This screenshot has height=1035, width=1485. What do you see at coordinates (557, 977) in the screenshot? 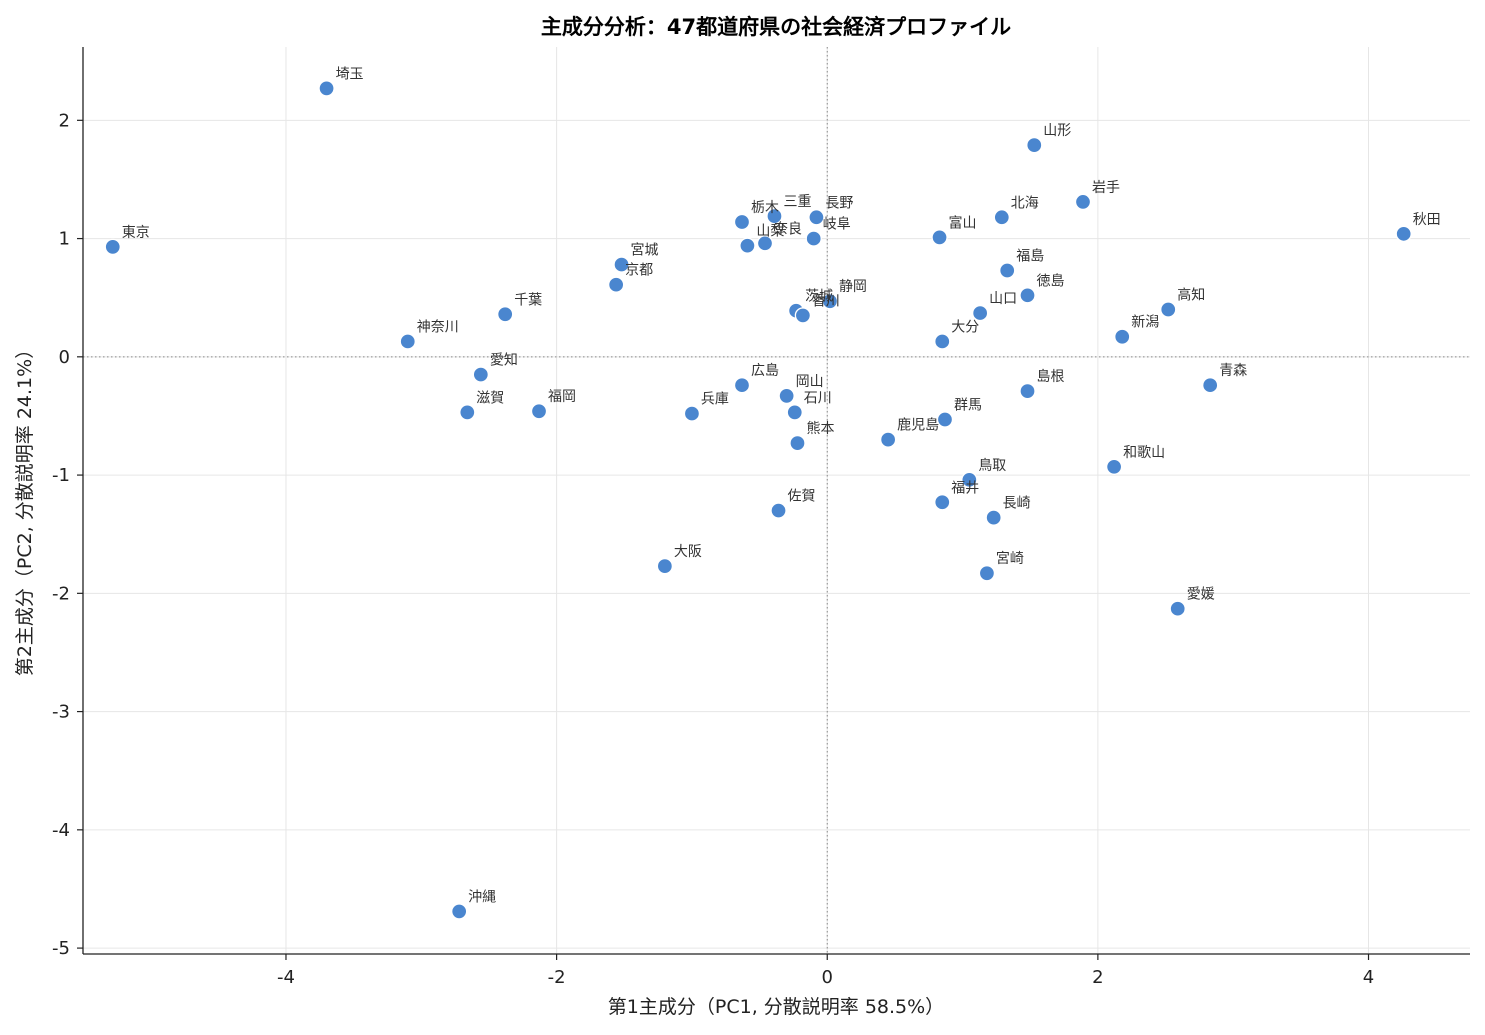
I see `x-tick-label: -2` at bounding box center [557, 977].